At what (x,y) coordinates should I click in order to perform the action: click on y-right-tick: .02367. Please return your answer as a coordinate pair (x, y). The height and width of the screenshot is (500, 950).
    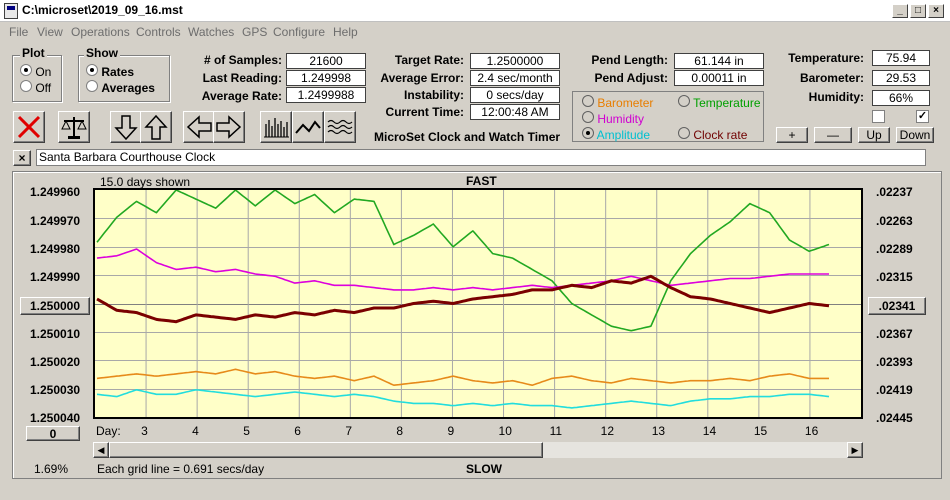
    Looking at the image, I should click on (894, 334).